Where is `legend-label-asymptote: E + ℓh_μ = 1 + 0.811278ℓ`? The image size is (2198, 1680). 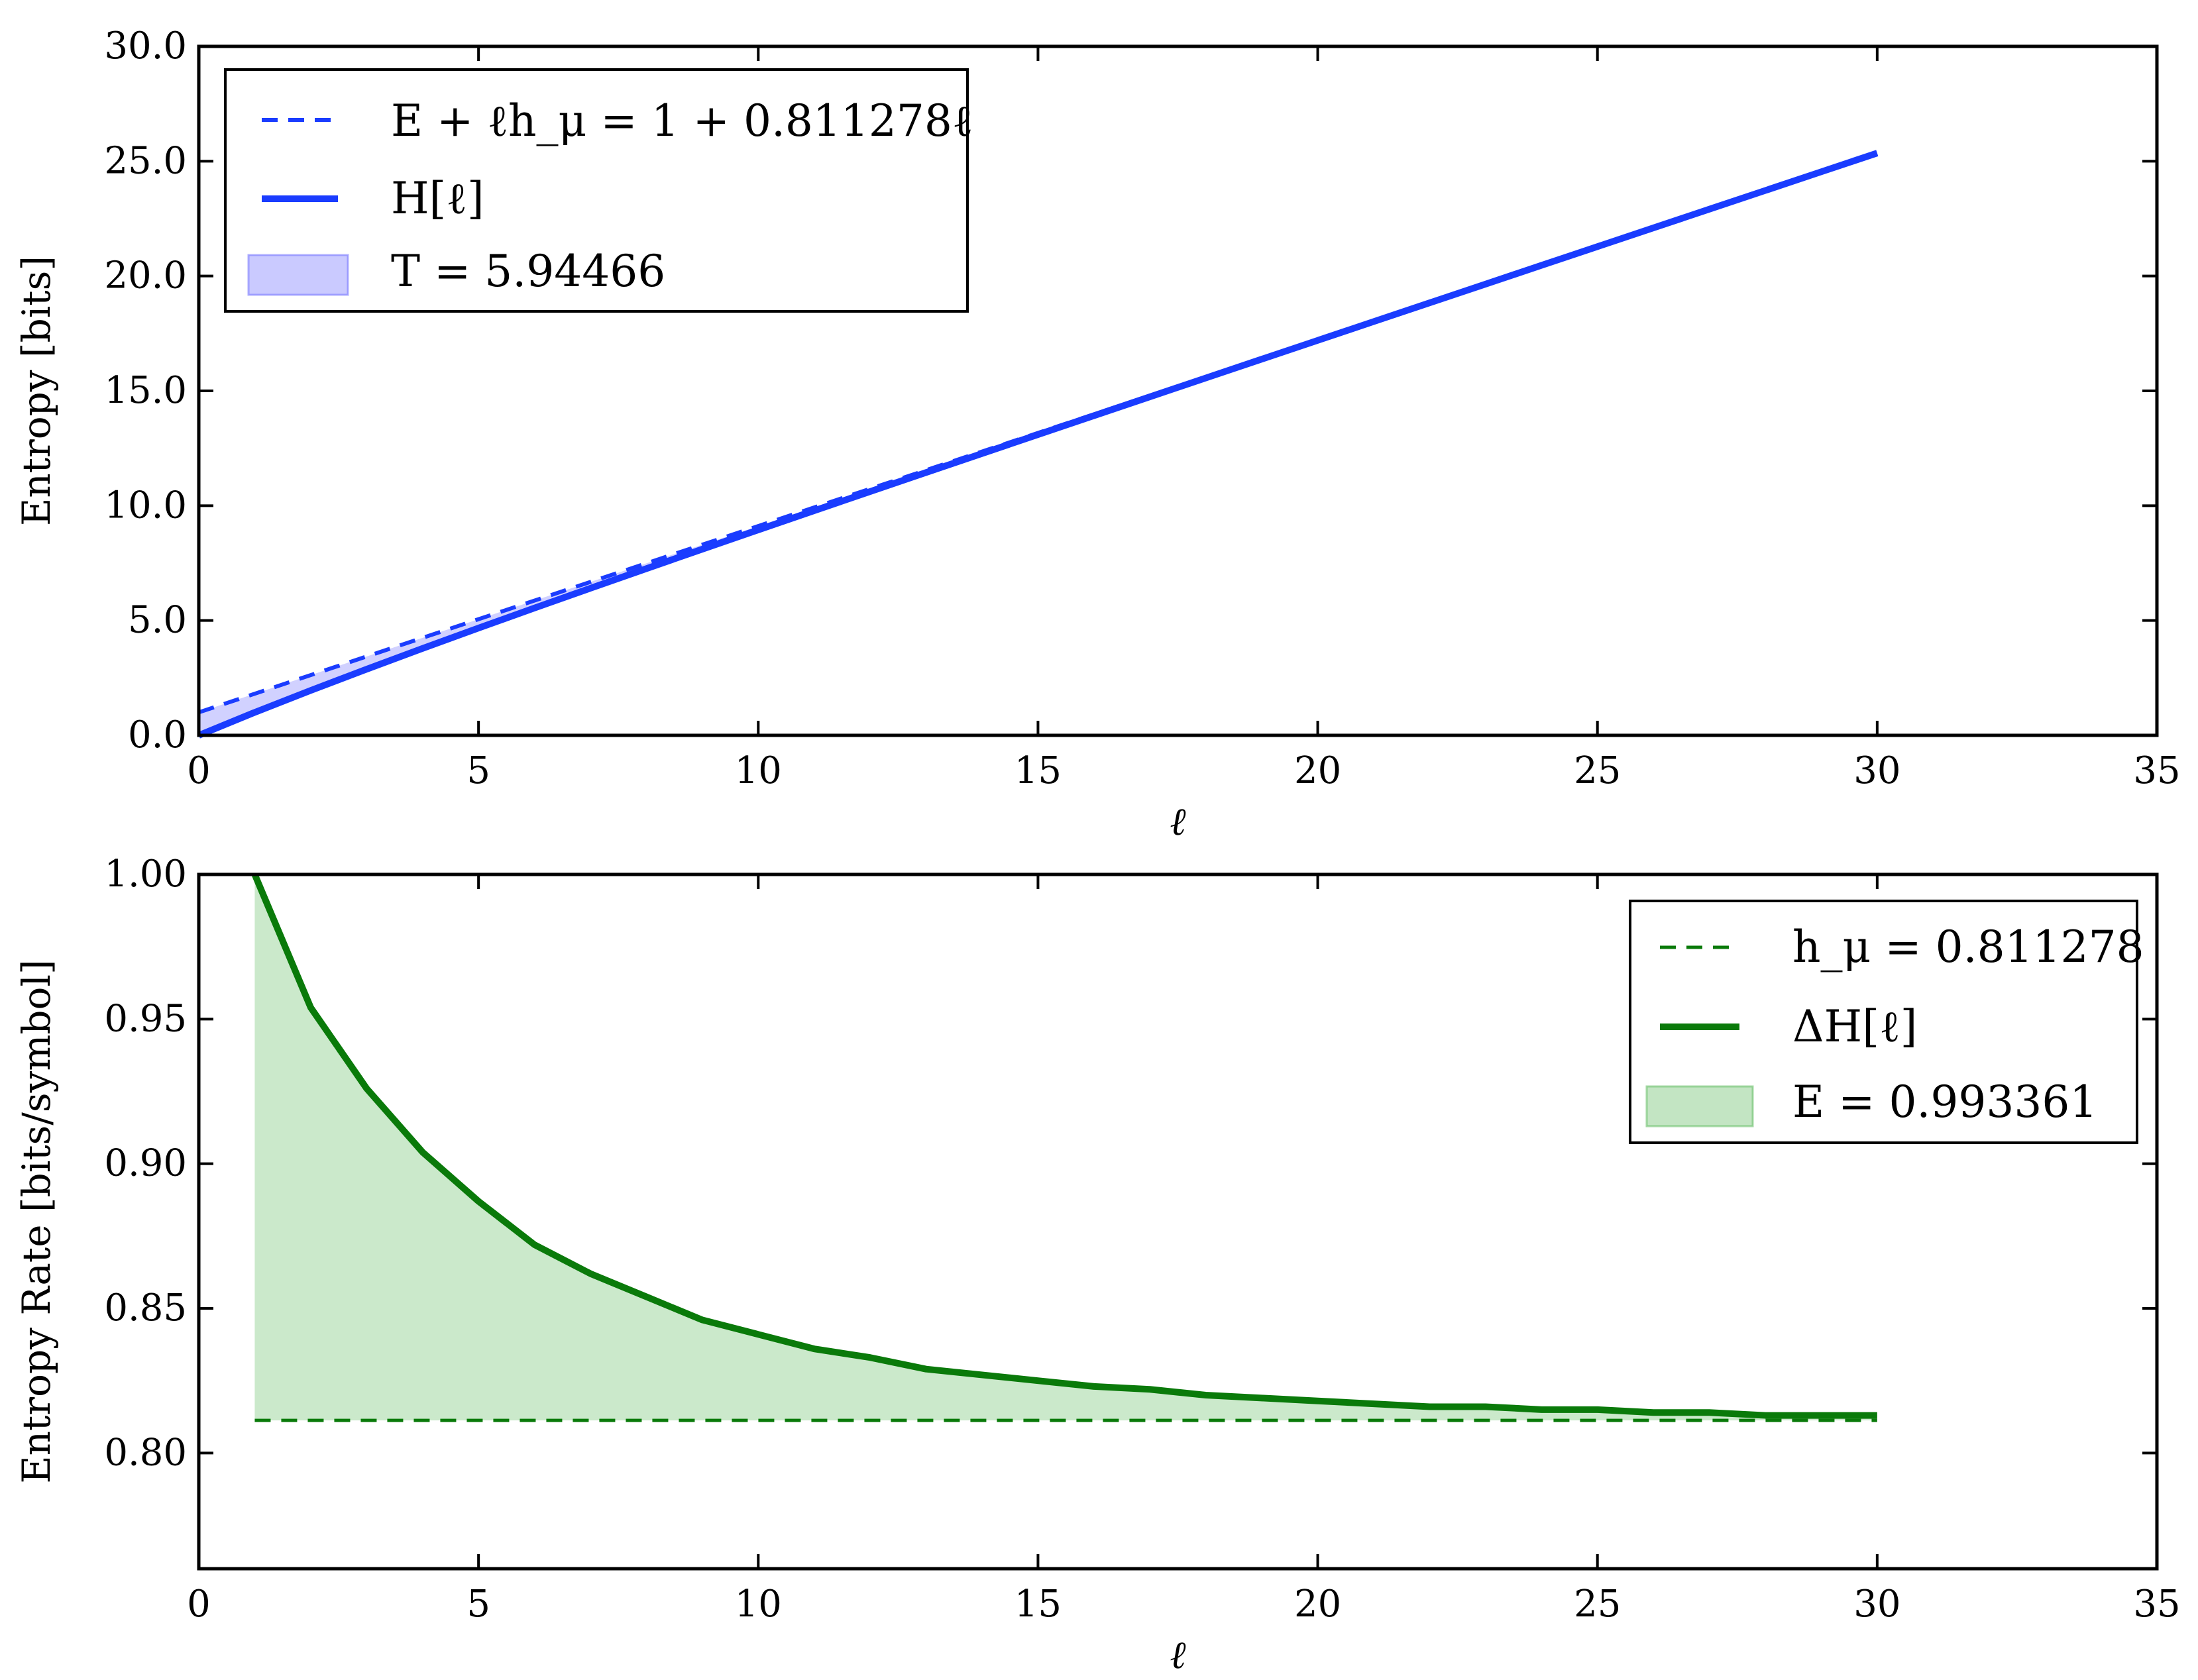 legend-label-asymptote: E + ℓh_μ = 1 + 0.811278ℓ is located at coordinates (682, 120).